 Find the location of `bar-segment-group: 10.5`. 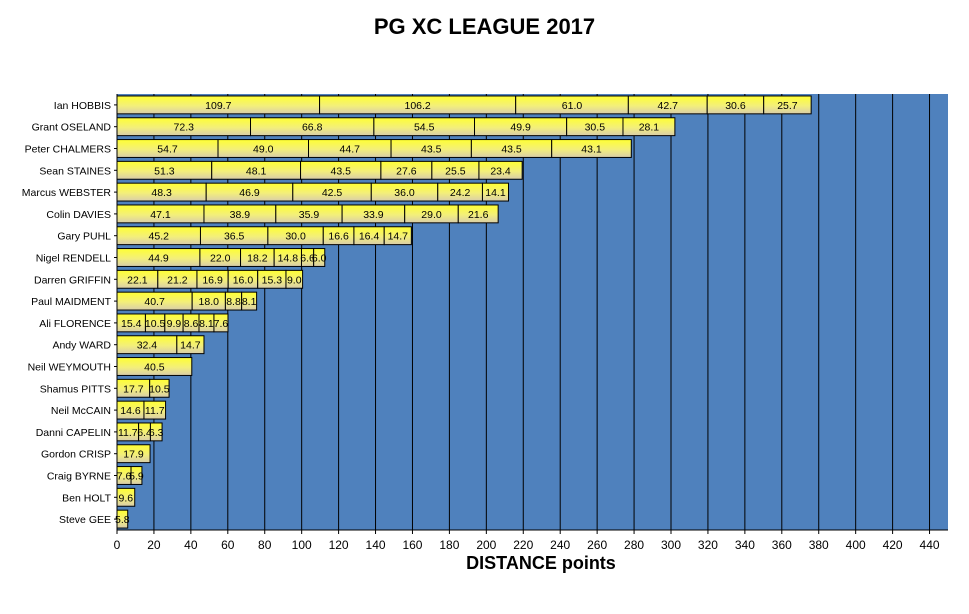

bar-segment-group: 10.5 is located at coordinates (155, 323).